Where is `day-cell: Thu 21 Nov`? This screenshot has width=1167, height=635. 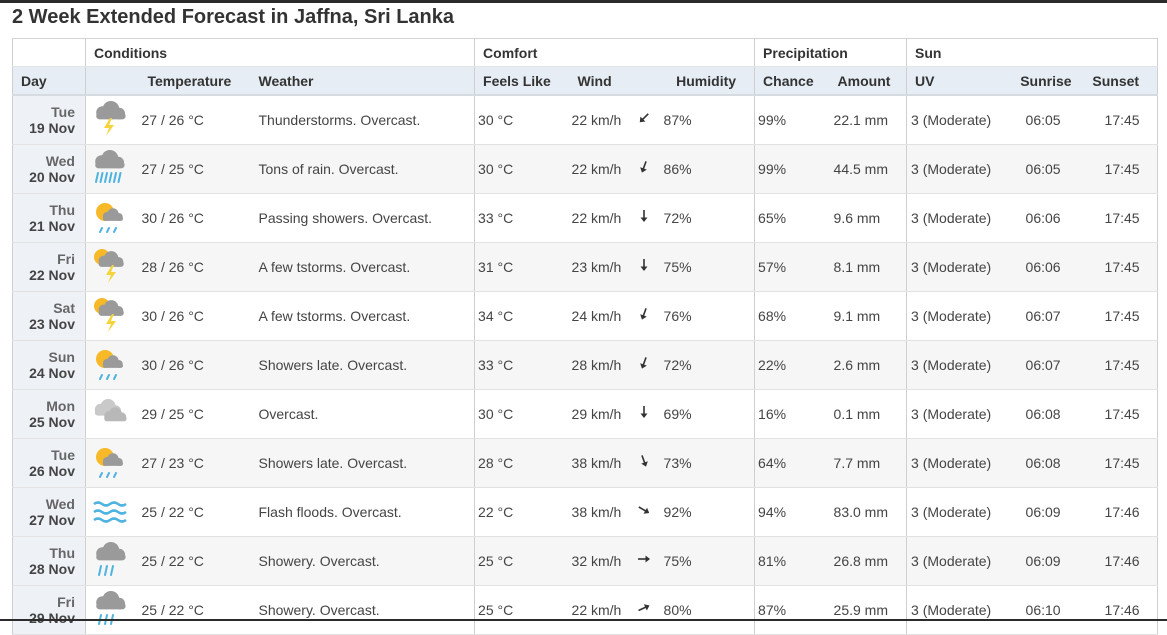
day-cell: Thu 21 Nov is located at coordinates (49, 218).